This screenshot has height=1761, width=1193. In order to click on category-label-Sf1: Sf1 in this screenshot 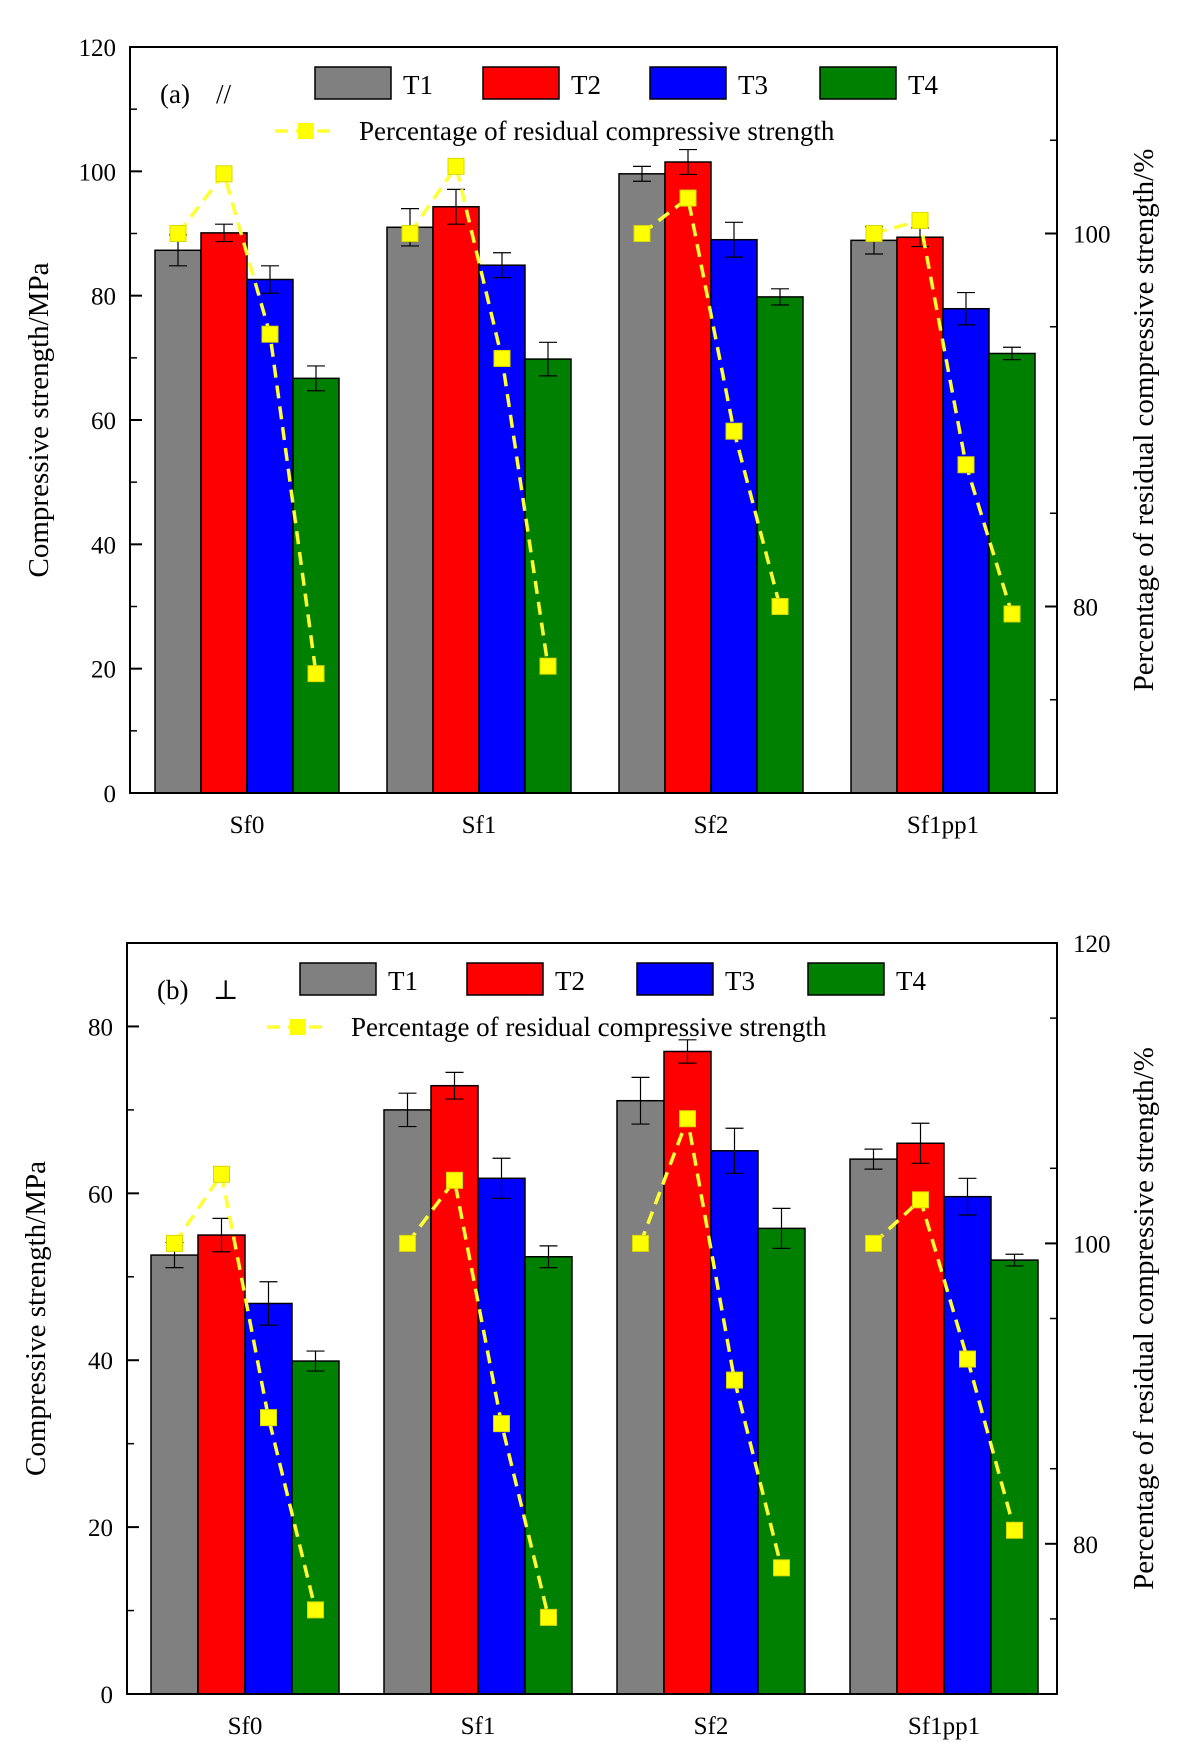, I will do `click(478, 1726)`.